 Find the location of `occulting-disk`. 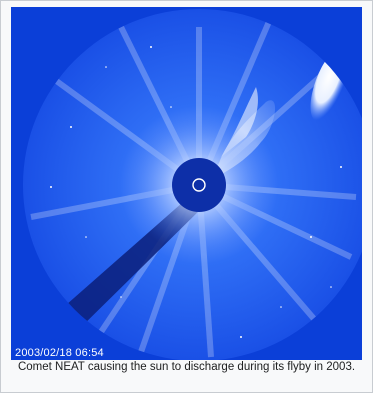

occulting-disk is located at coordinates (199, 185).